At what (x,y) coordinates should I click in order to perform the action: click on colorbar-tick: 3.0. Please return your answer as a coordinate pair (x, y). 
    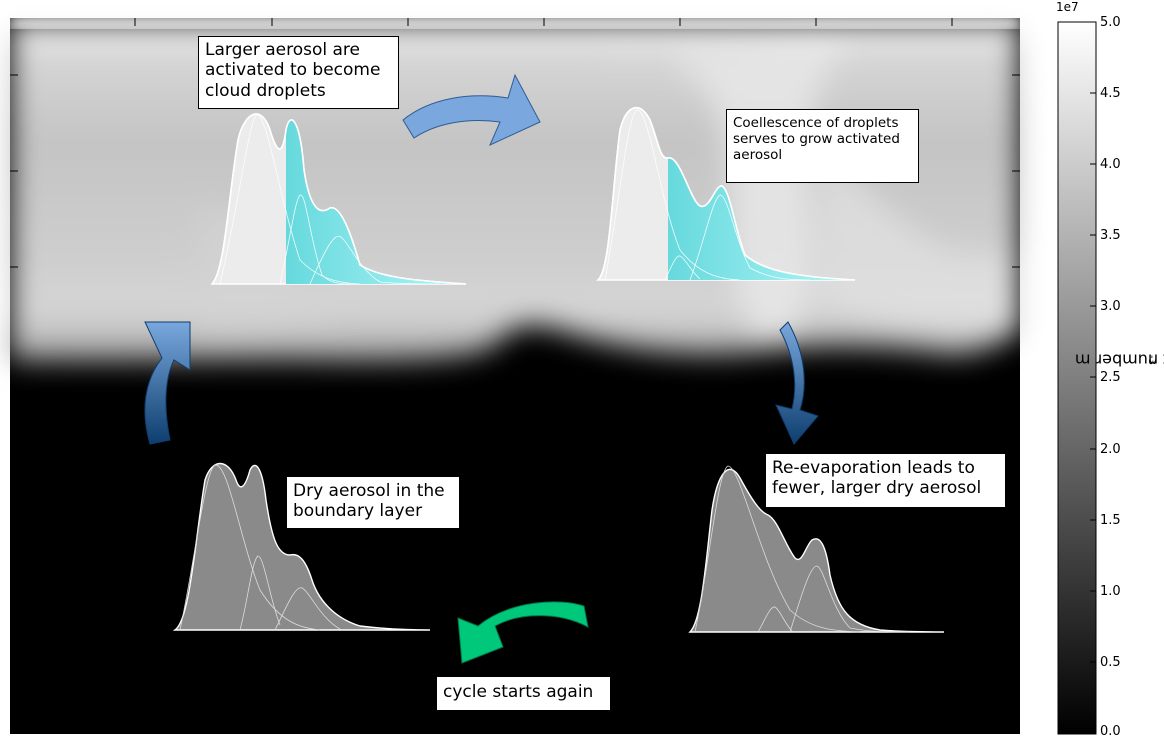
    Looking at the image, I should click on (1110, 306).